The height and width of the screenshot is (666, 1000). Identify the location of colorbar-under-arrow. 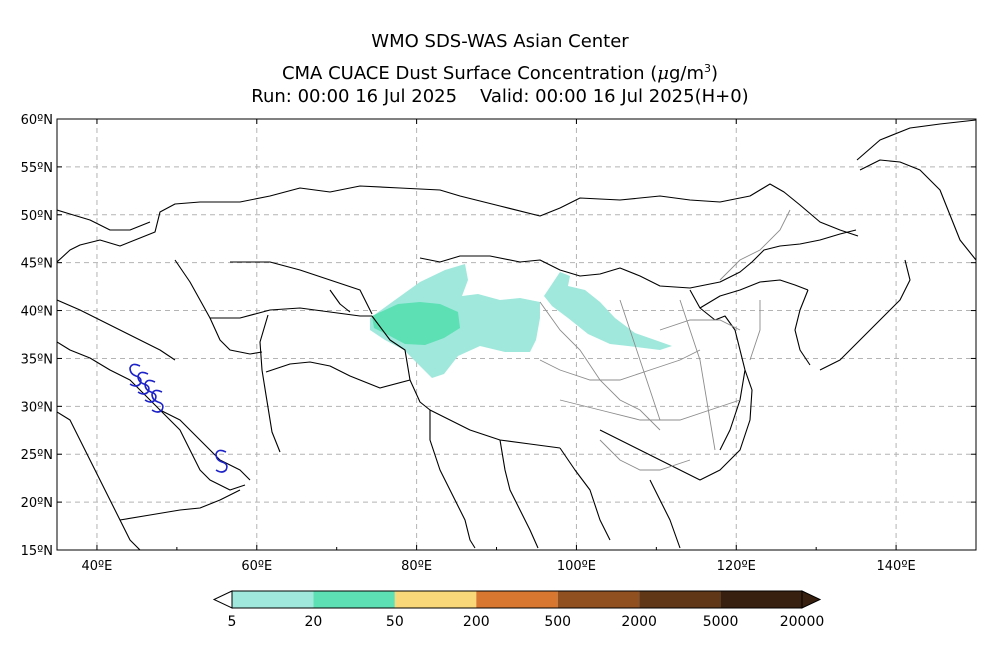
(222, 599).